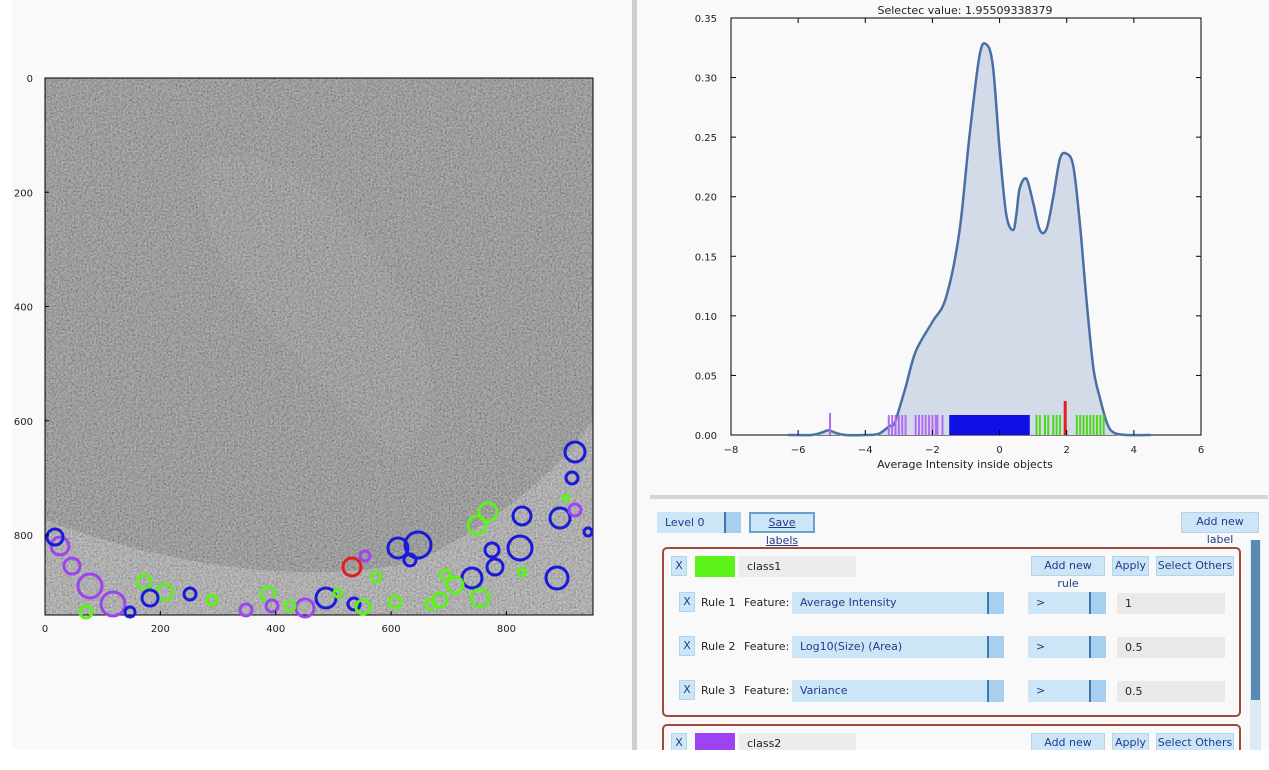  Describe the element at coordinates (898, 647) in the screenshot. I see `rule2-feature-select: Log10(Size) (Area)` at that location.